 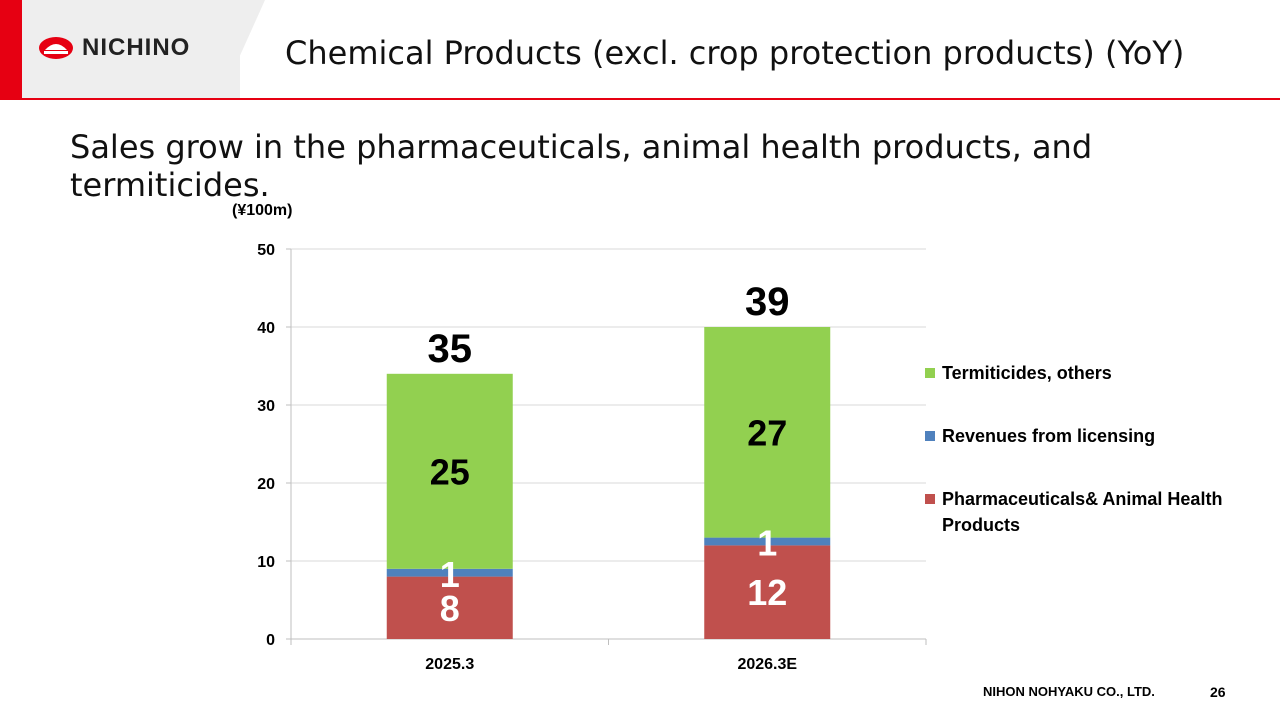 What do you see at coordinates (270, 640) in the screenshot?
I see `y-tick-label: 0` at bounding box center [270, 640].